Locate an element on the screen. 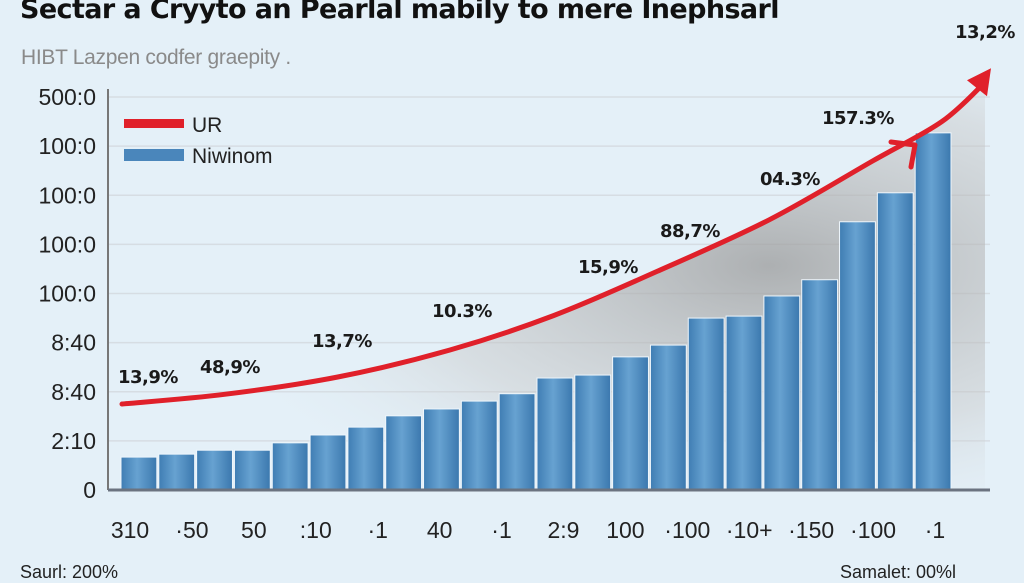 The width and height of the screenshot is (1024, 583). chart-subtitle: HIBT Lazpen codfer graepity . is located at coordinates (156, 57).